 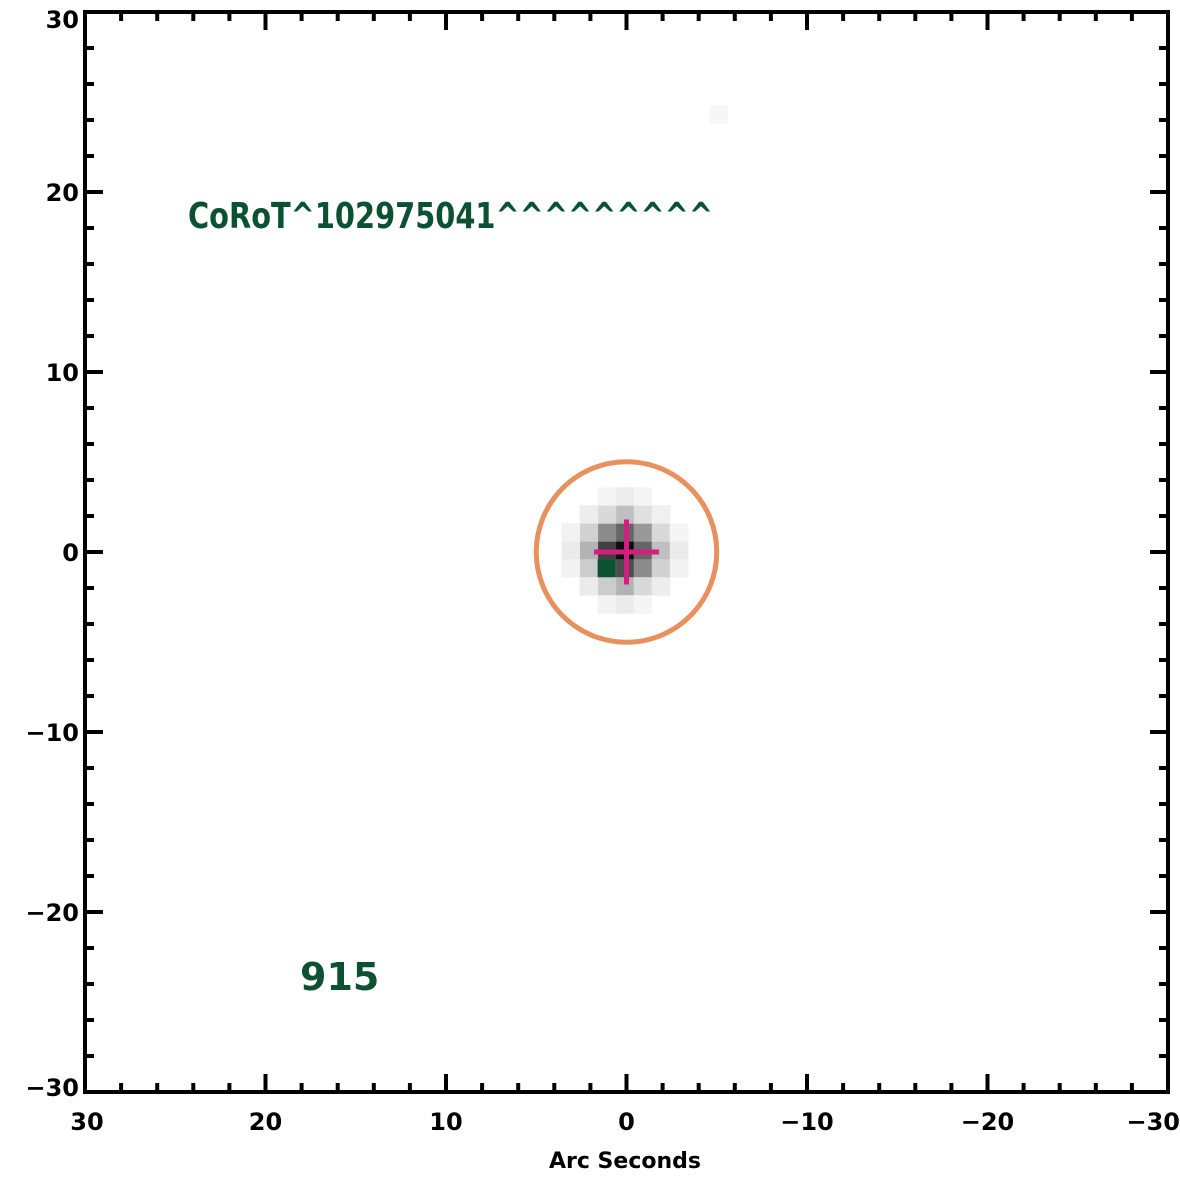 What do you see at coordinates (62, 373) in the screenshot?
I see `y-tick-label: 10` at bounding box center [62, 373].